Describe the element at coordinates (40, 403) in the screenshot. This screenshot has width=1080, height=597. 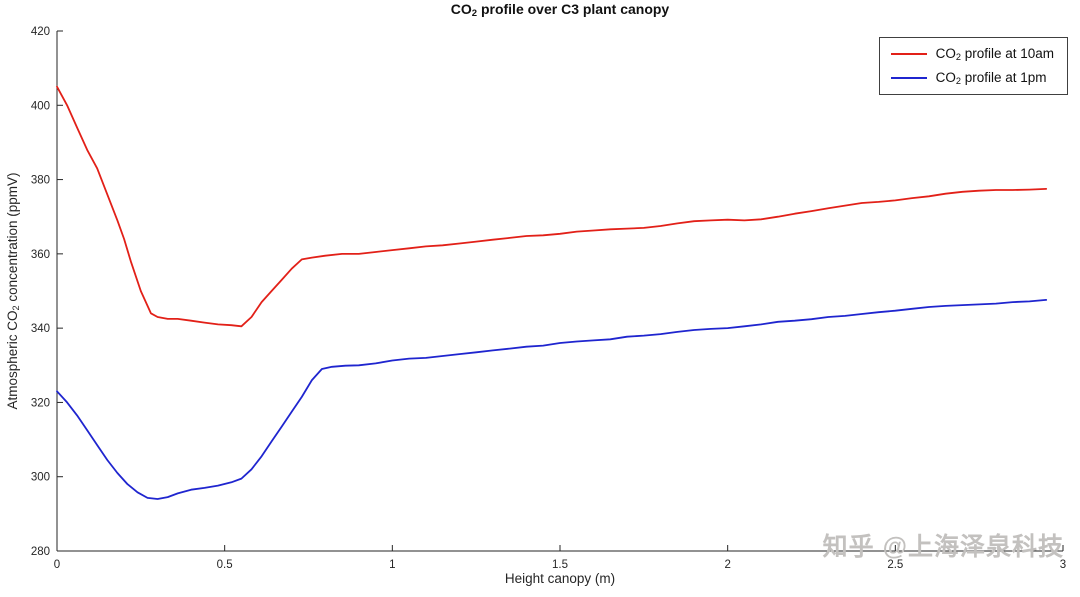
I see `y-tick-label: 320` at that location.